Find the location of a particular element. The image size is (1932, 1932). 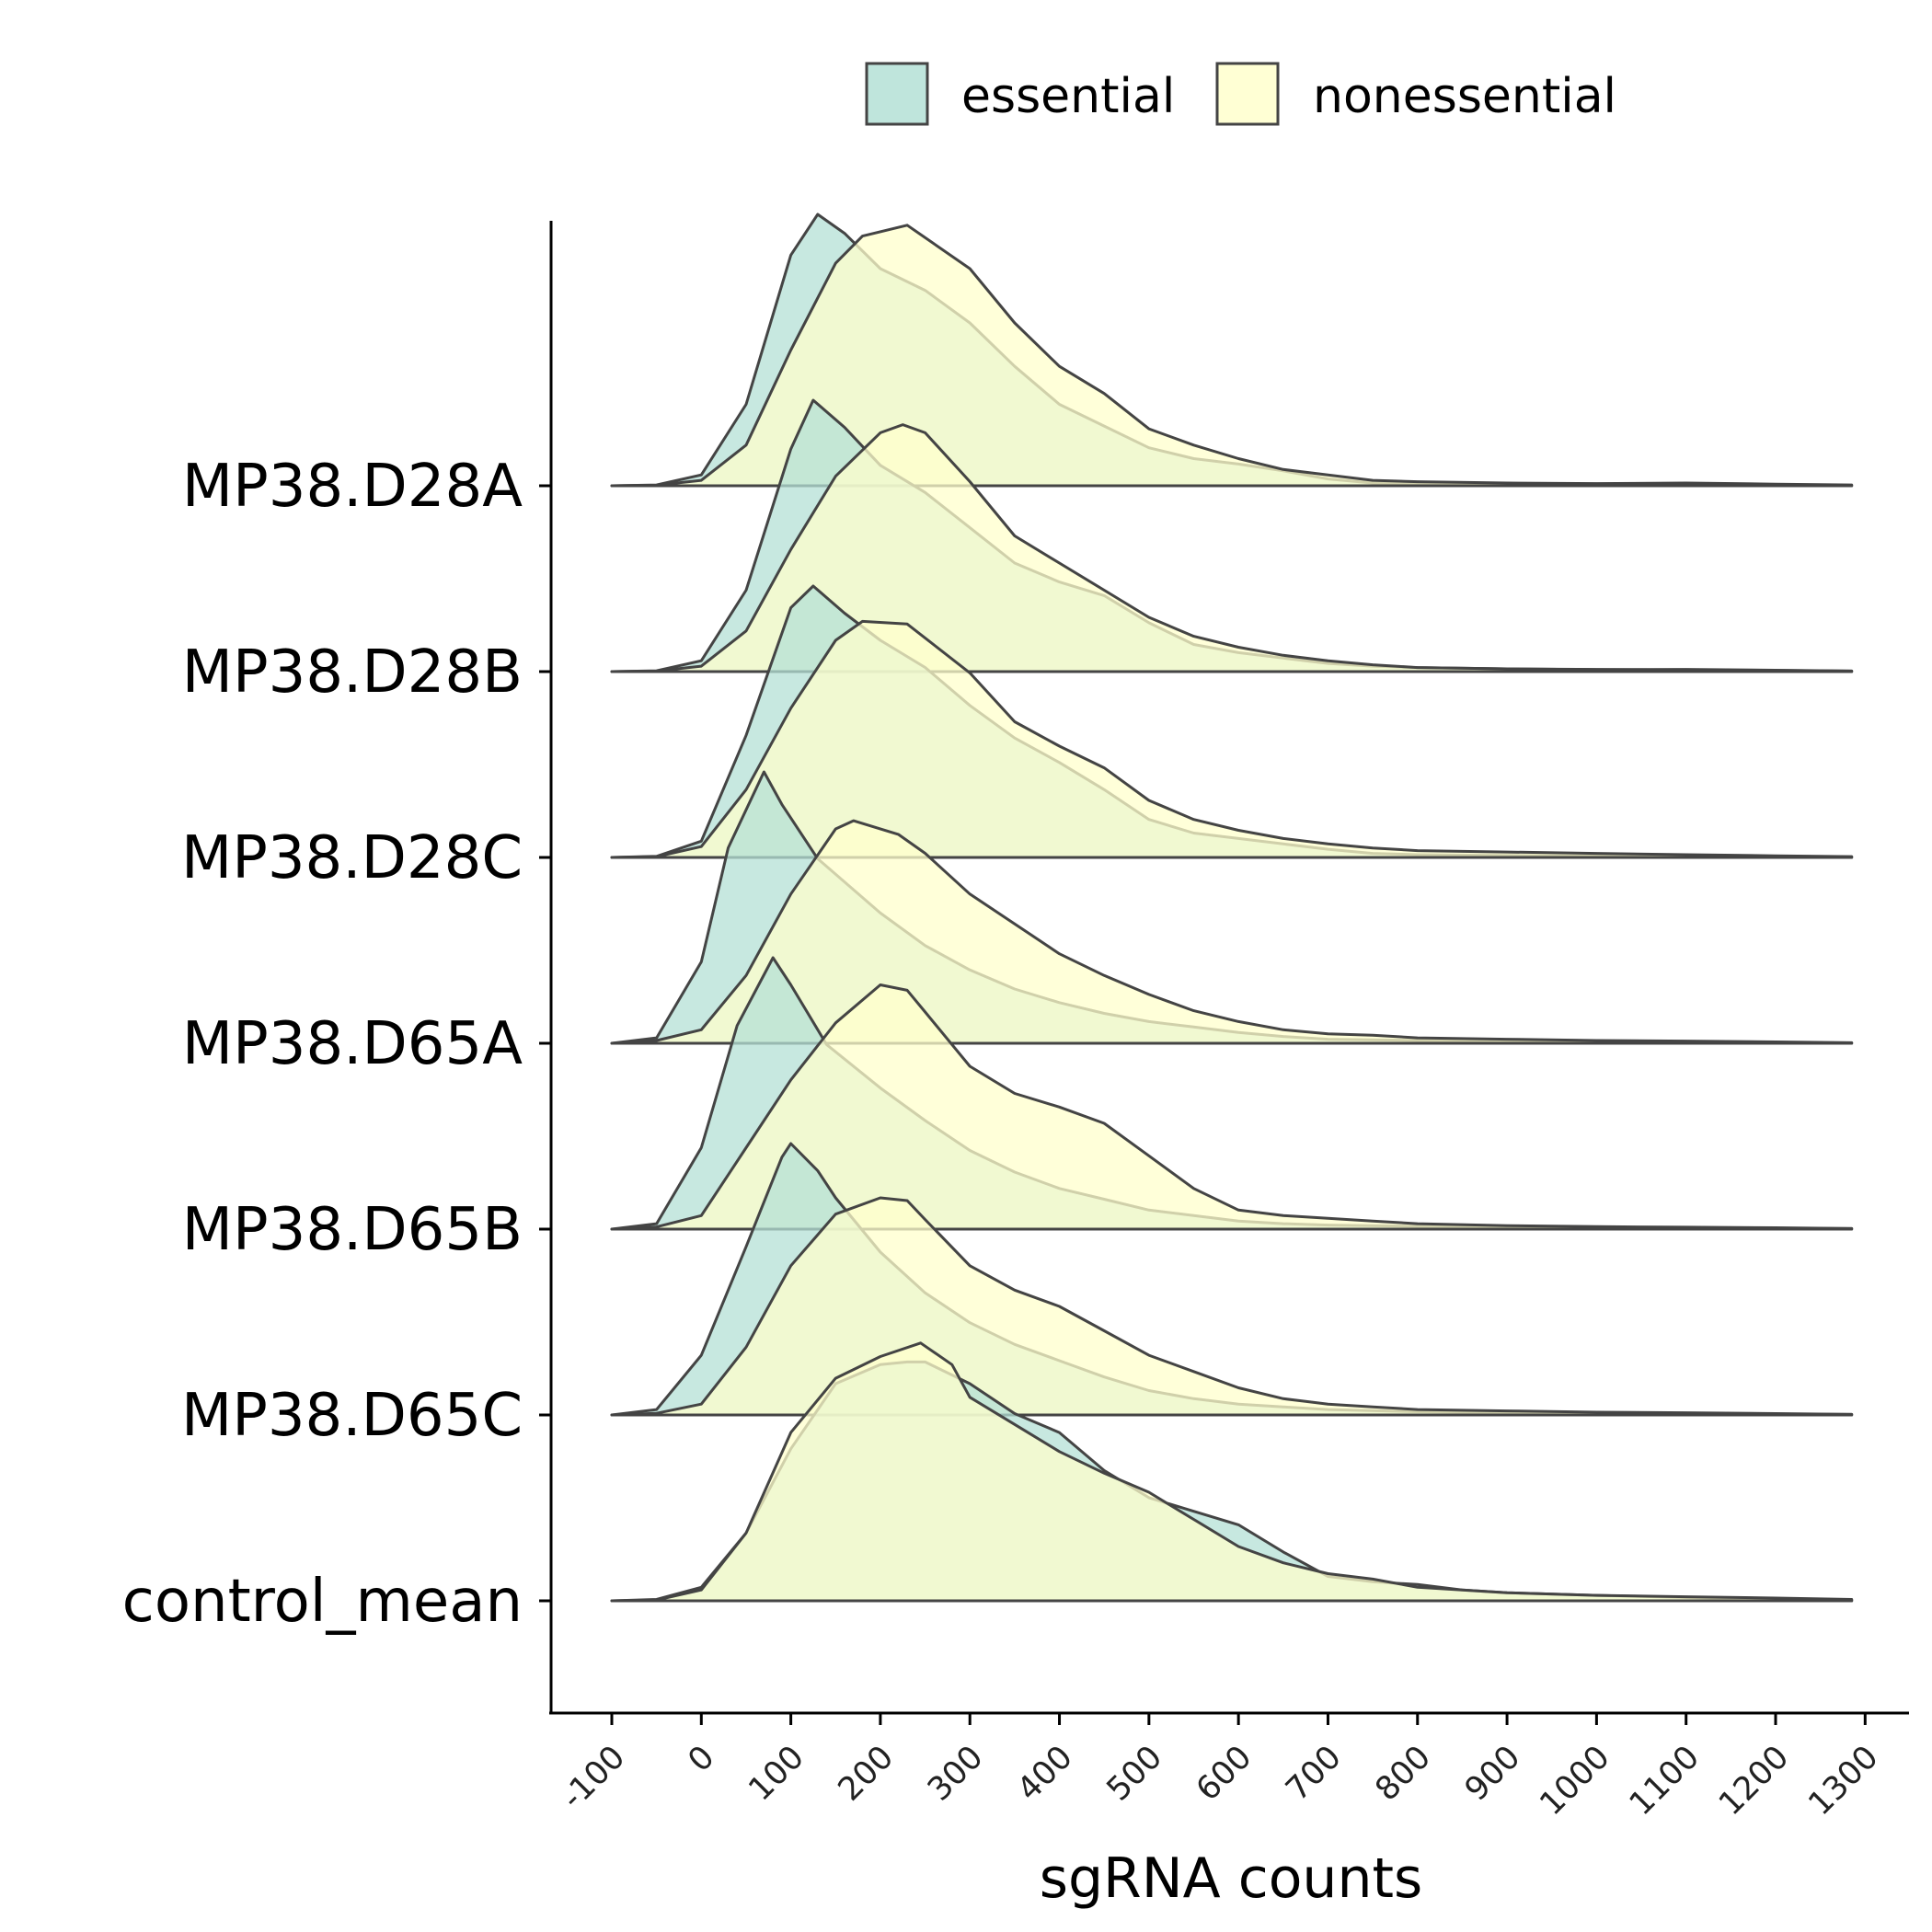

x-tick-label-1100: 1100 is located at coordinates (1665, 1781).